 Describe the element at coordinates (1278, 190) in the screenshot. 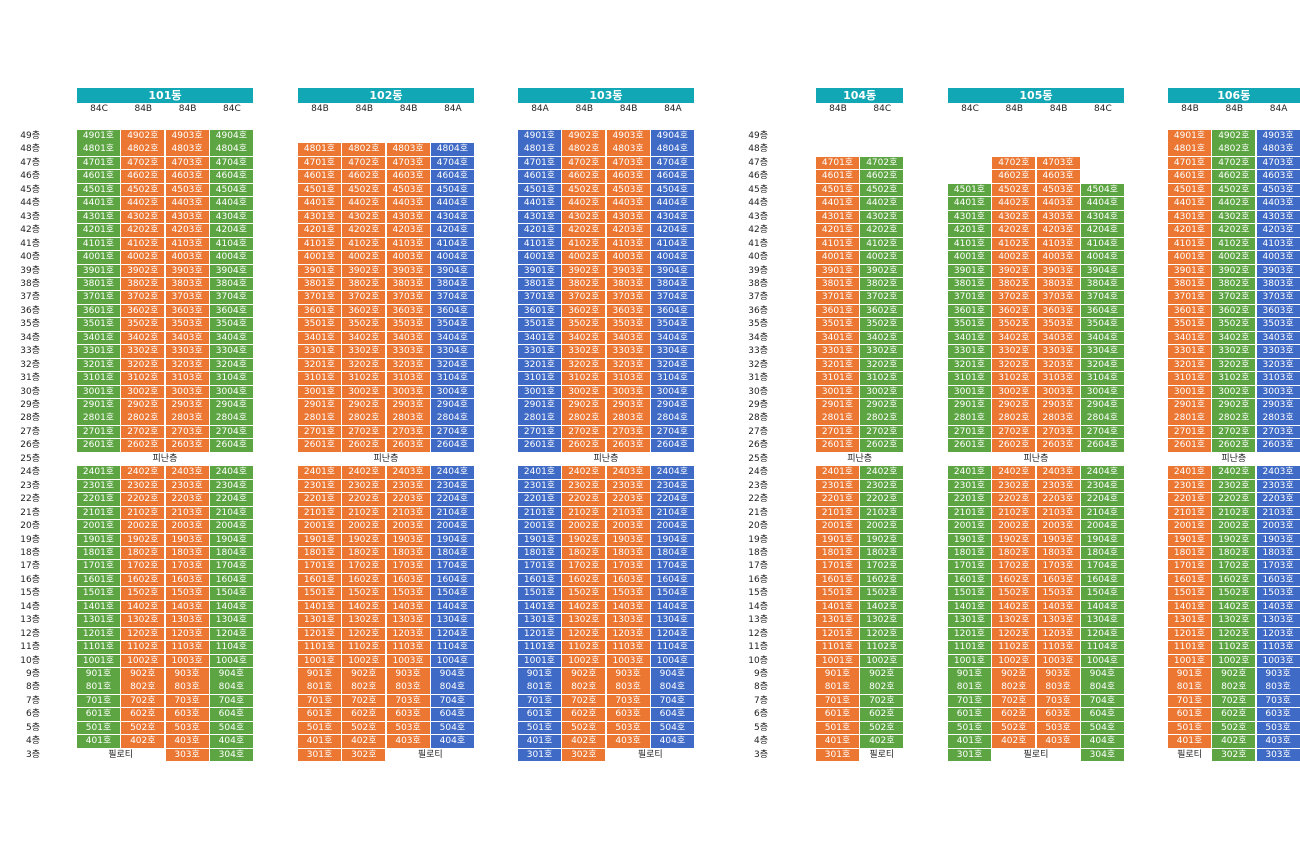

I see `unit-cell: 4503호` at that location.